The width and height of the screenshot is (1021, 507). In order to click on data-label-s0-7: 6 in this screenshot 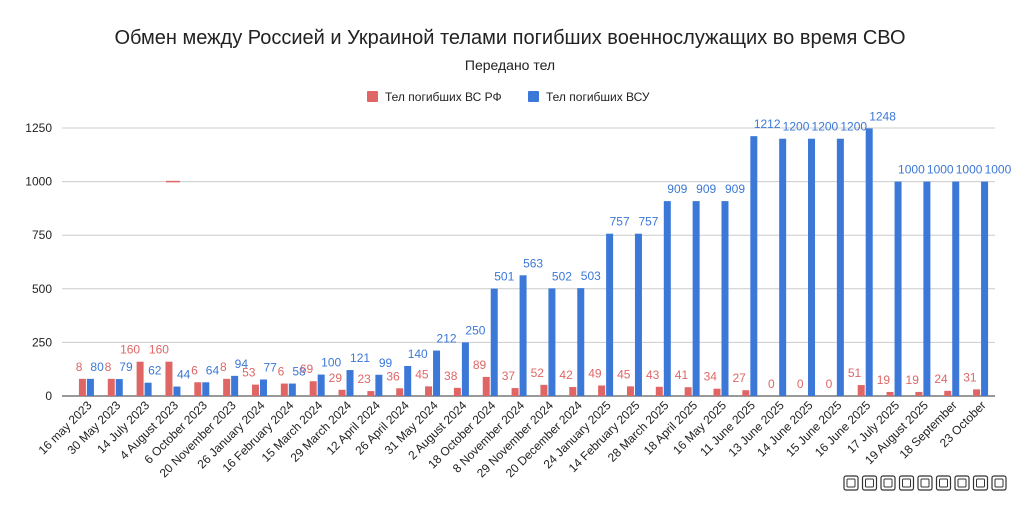, I will do `click(281, 372)`.